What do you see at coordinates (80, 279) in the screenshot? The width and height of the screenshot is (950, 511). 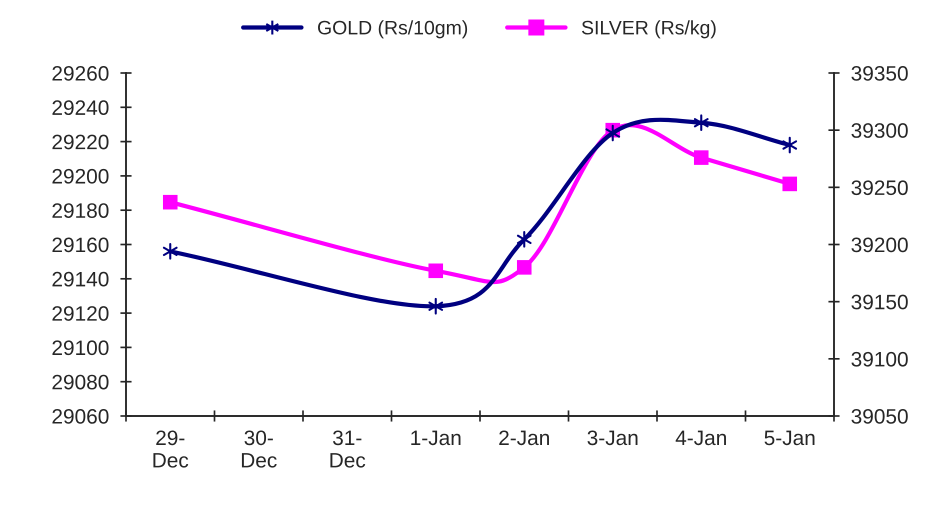 I see `y-tick-label: 29140` at bounding box center [80, 279].